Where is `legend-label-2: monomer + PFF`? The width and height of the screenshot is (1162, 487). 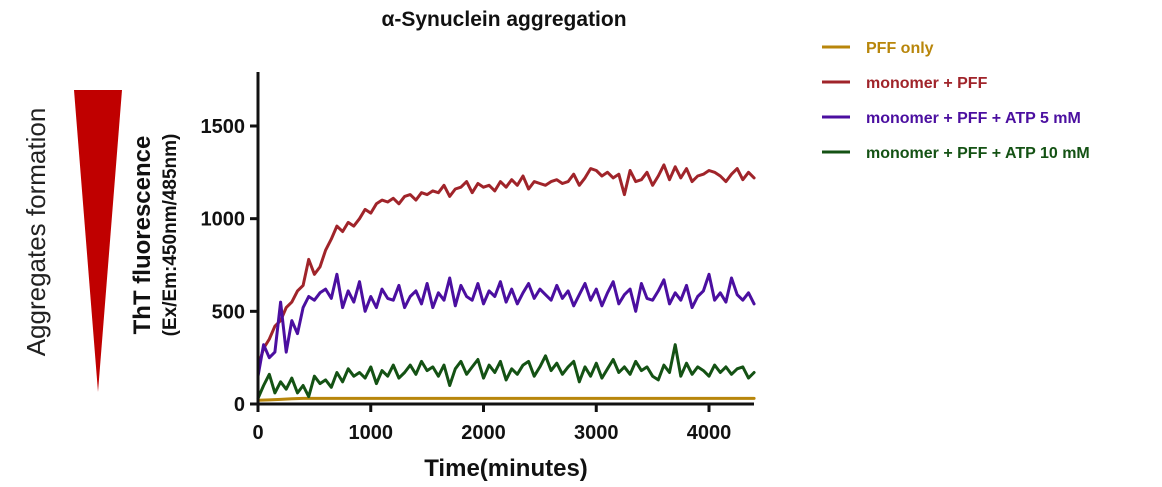 legend-label-2: monomer + PFF is located at coordinates (927, 83).